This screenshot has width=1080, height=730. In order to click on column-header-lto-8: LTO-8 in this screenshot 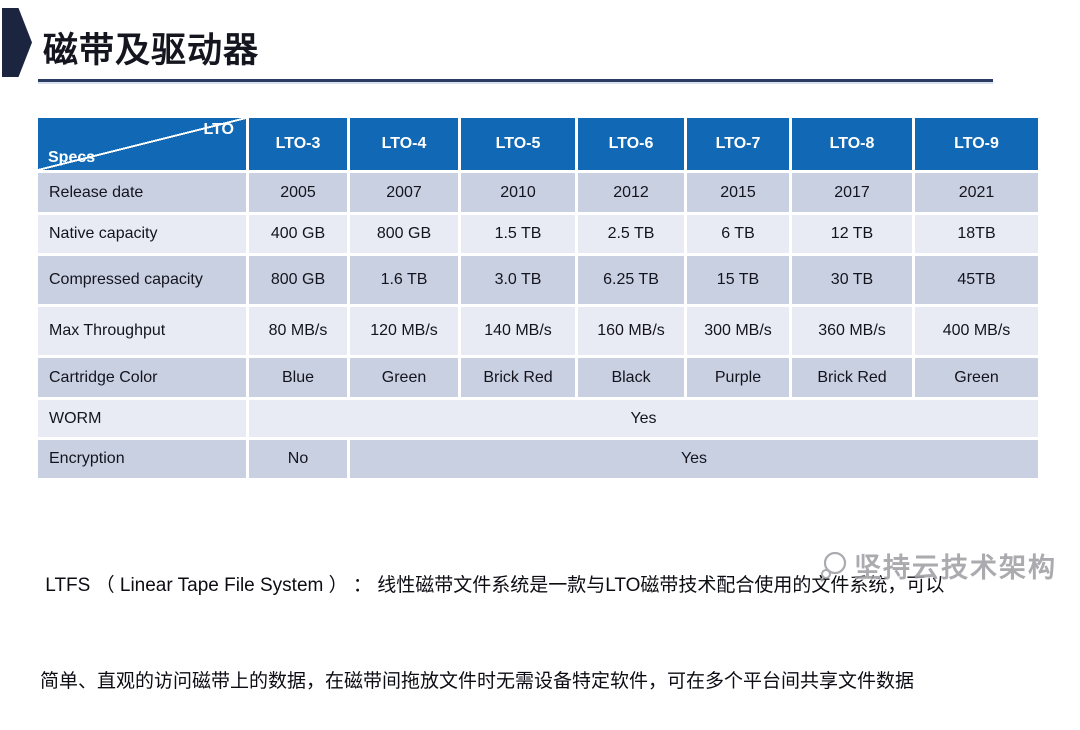, I will do `click(852, 144)`.